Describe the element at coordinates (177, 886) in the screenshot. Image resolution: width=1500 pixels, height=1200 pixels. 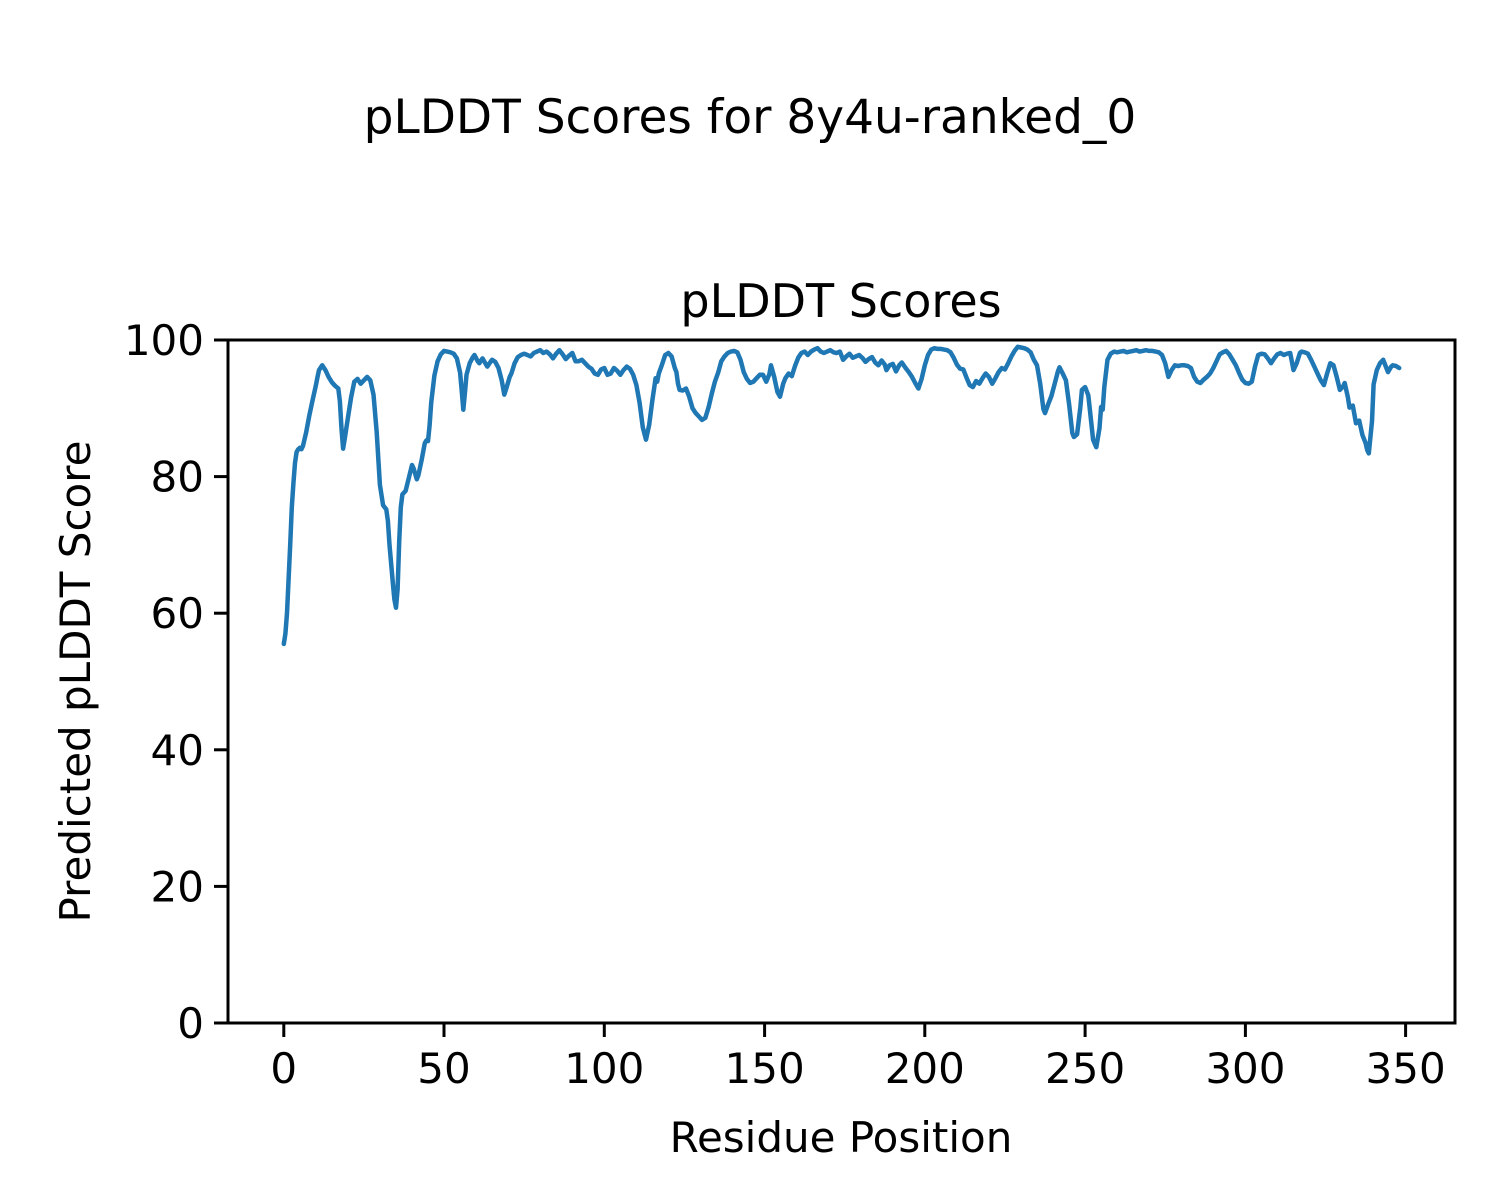
I see `y-tick-label: 20` at that location.